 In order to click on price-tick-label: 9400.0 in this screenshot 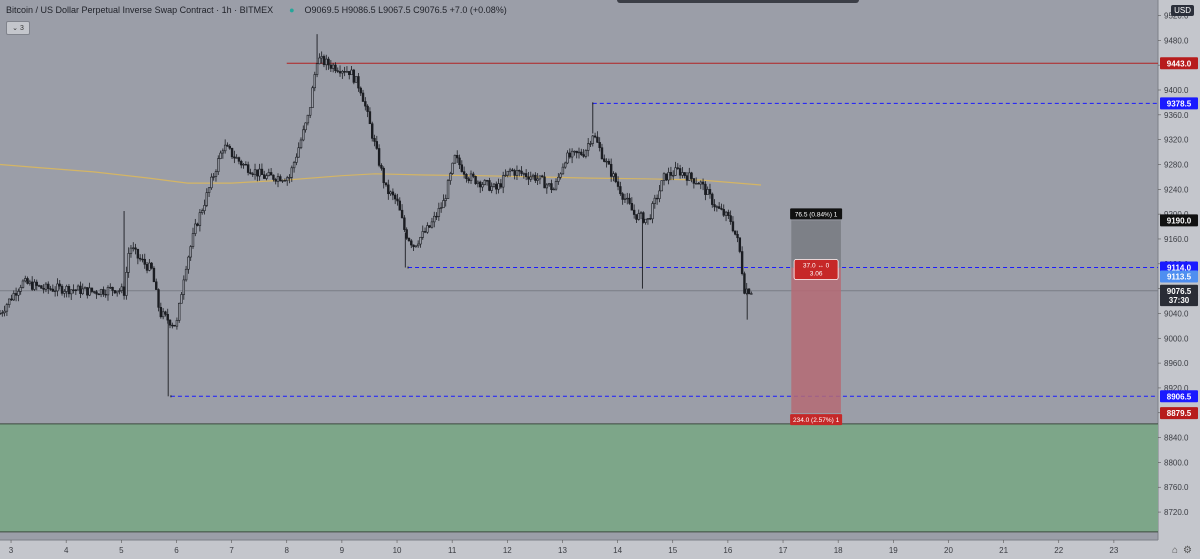, I will do `click(1176, 90)`.